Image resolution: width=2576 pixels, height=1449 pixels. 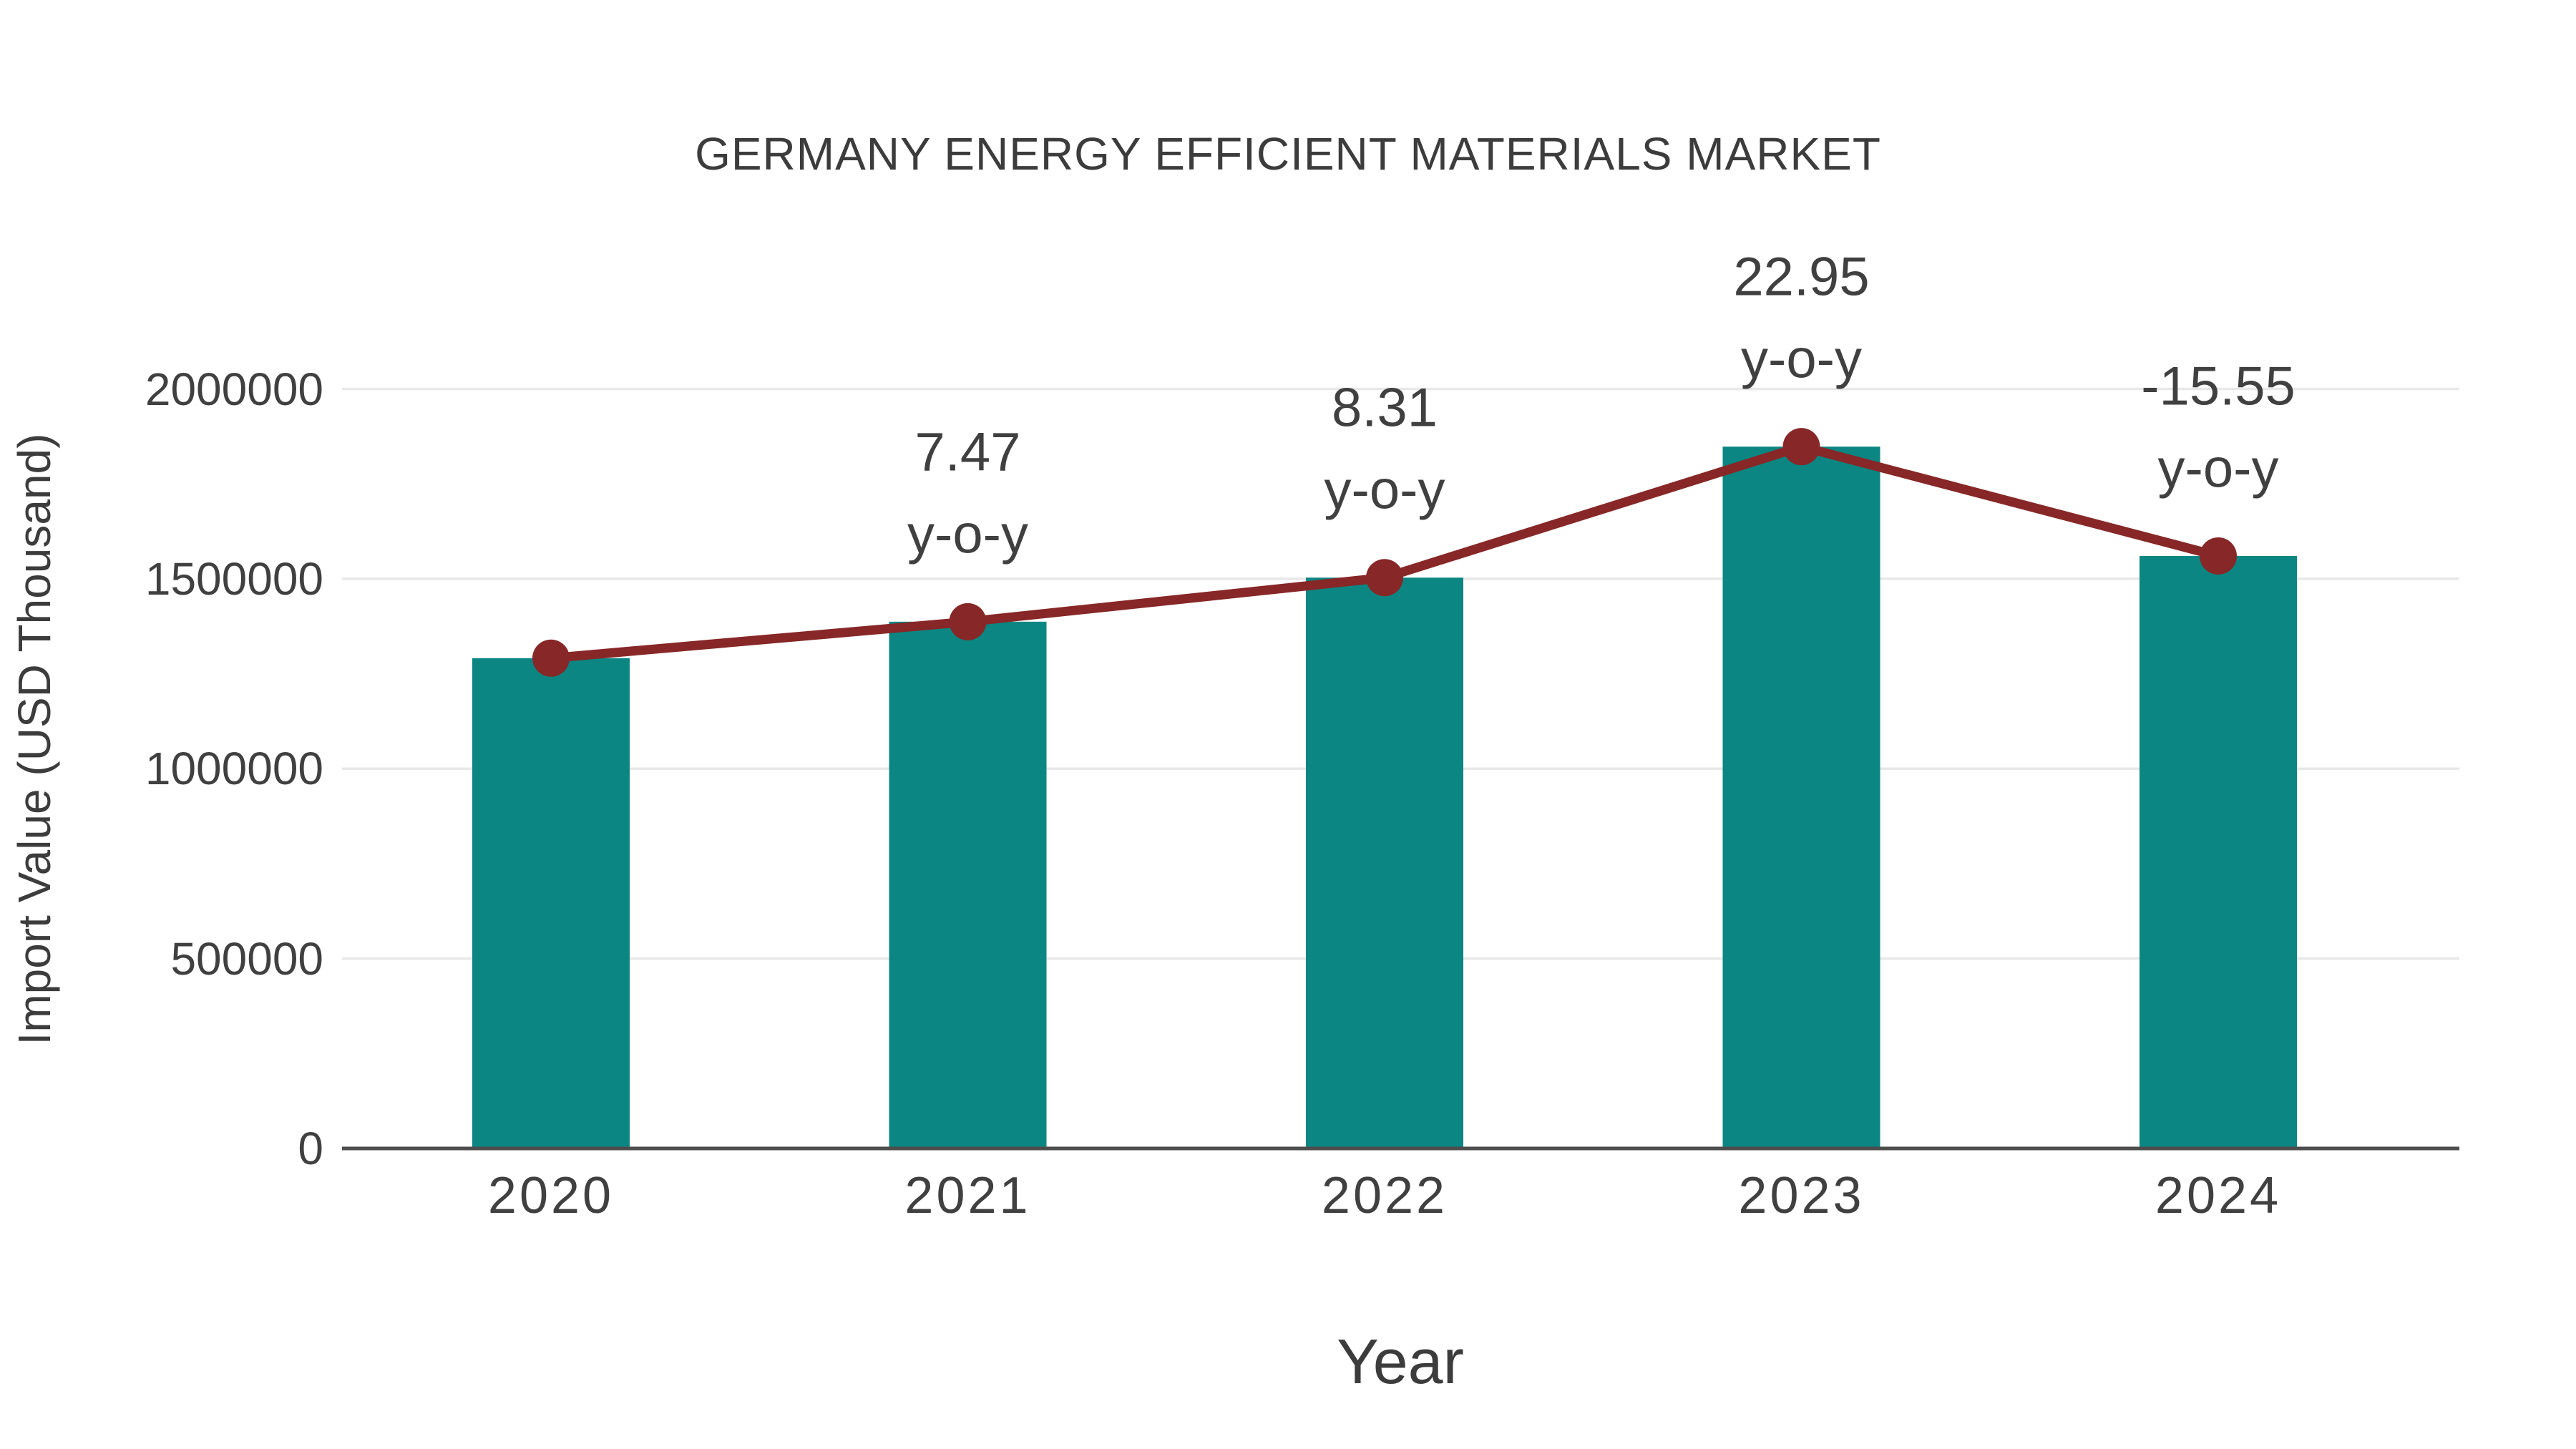 What do you see at coordinates (968, 884) in the screenshot?
I see `bar-2021` at bounding box center [968, 884].